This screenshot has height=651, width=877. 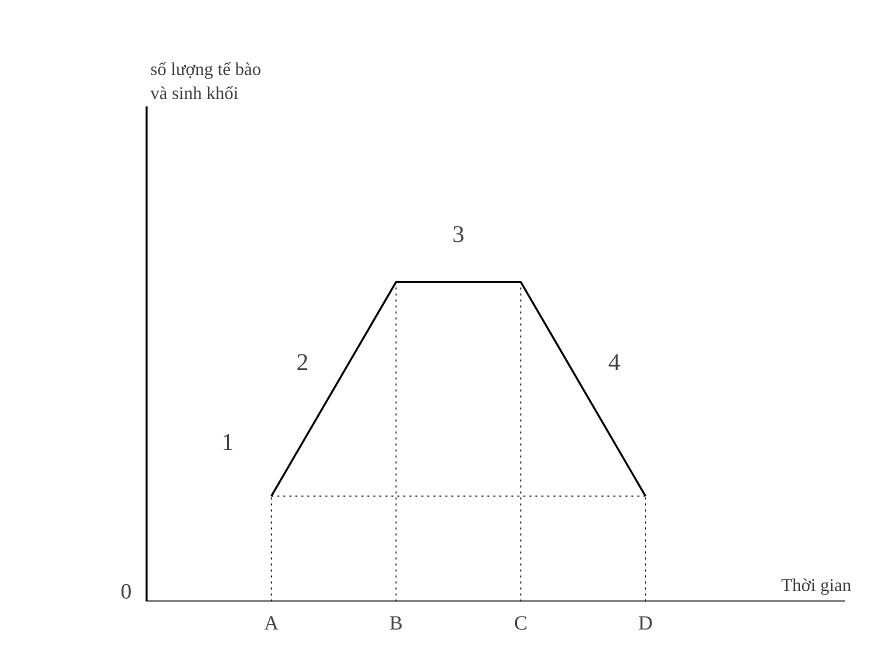 I want to click on text: 0, so click(x=126, y=591).